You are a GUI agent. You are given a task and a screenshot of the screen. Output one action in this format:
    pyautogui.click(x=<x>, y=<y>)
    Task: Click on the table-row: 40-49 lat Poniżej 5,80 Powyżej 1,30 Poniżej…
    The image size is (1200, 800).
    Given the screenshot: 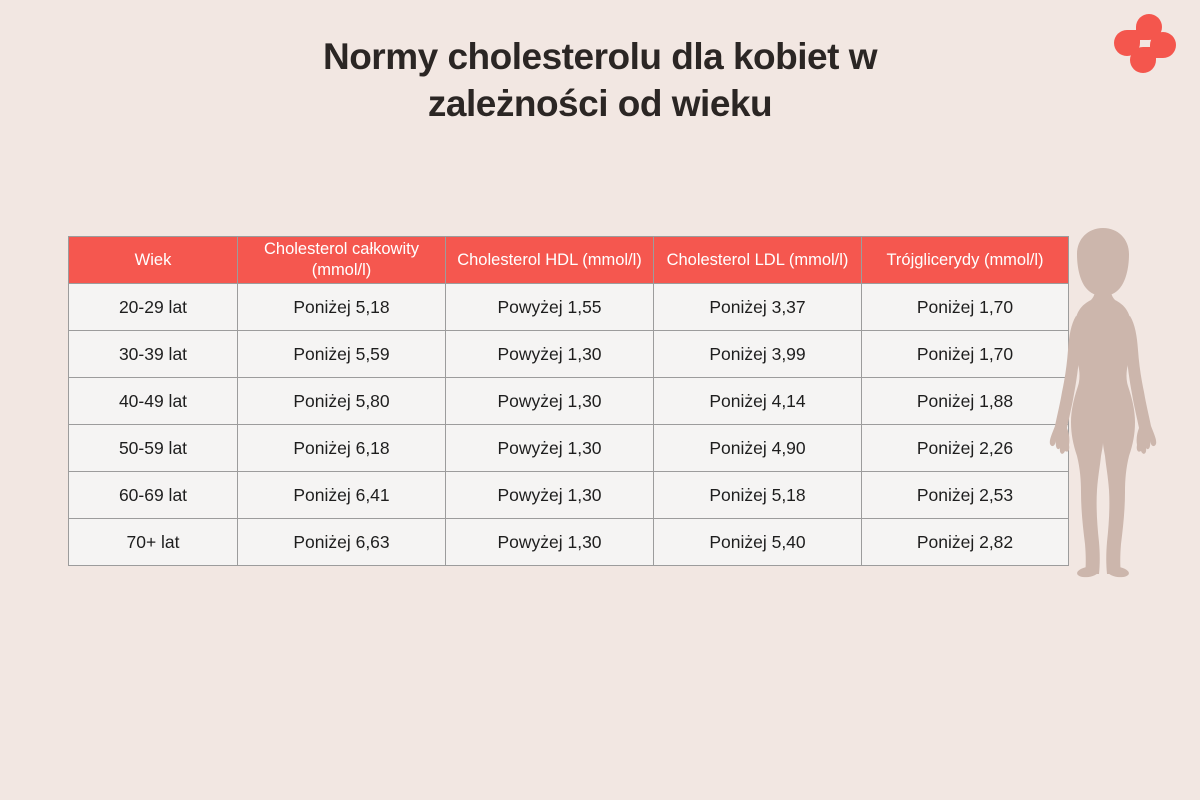 What is the action you would take?
    pyautogui.click(x=568, y=401)
    